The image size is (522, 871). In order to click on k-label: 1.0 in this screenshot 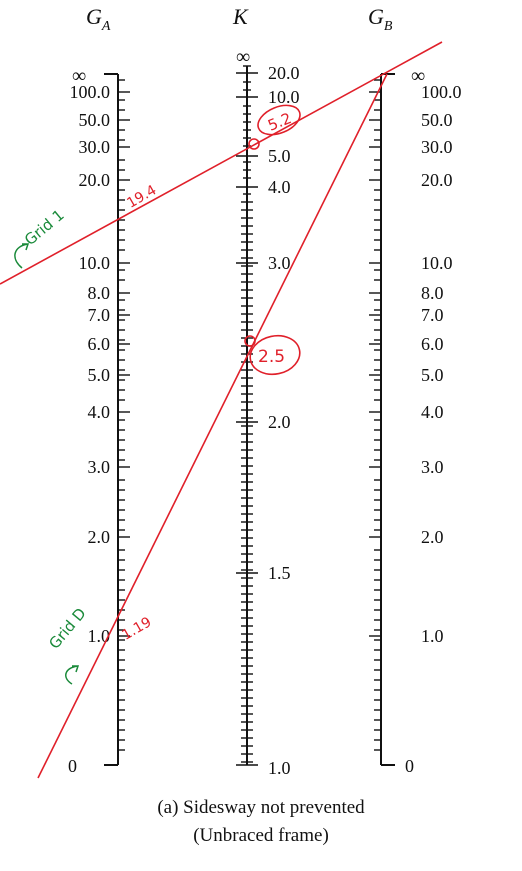, I will do `click(279, 768)`.